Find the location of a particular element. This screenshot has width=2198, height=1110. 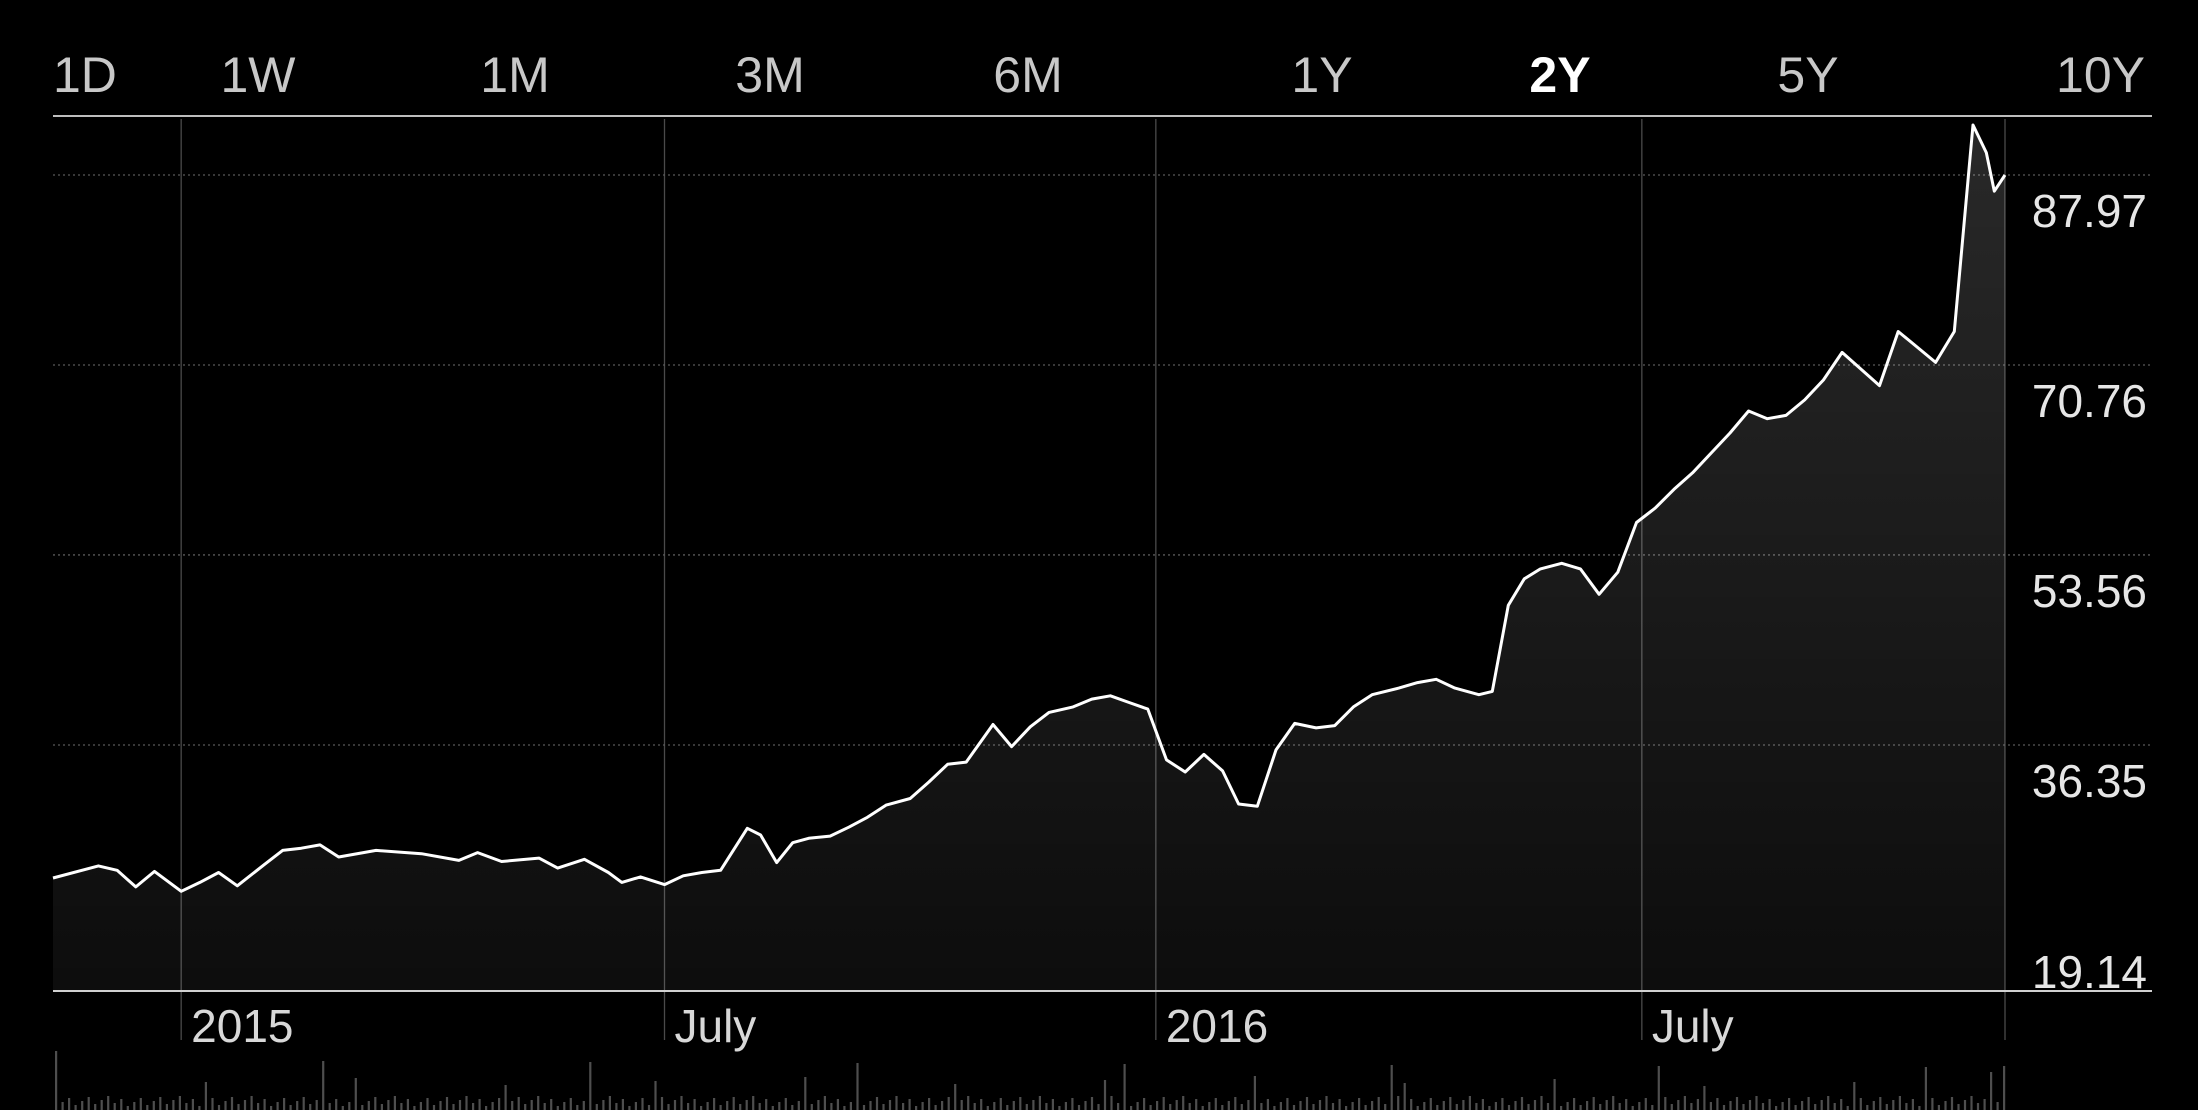

tab-6m: 6M is located at coordinates (1027, 75).